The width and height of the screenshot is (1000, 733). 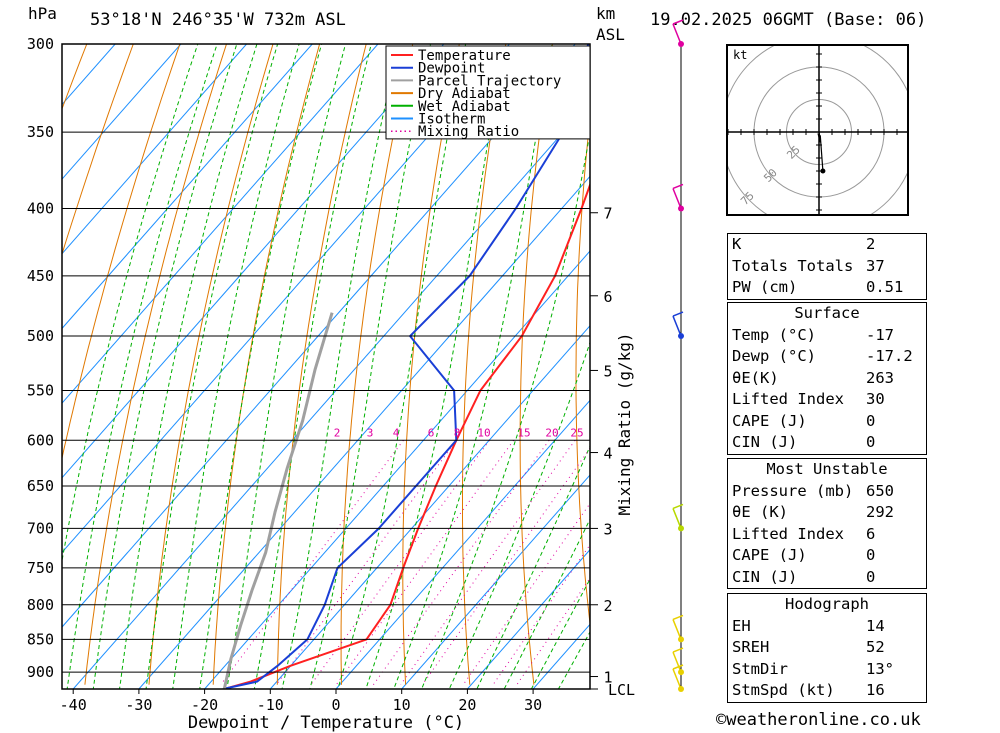 What do you see at coordinates (827, 336) in the screenshot?
I see `surface-row: Temp (°C) -17` at bounding box center [827, 336].